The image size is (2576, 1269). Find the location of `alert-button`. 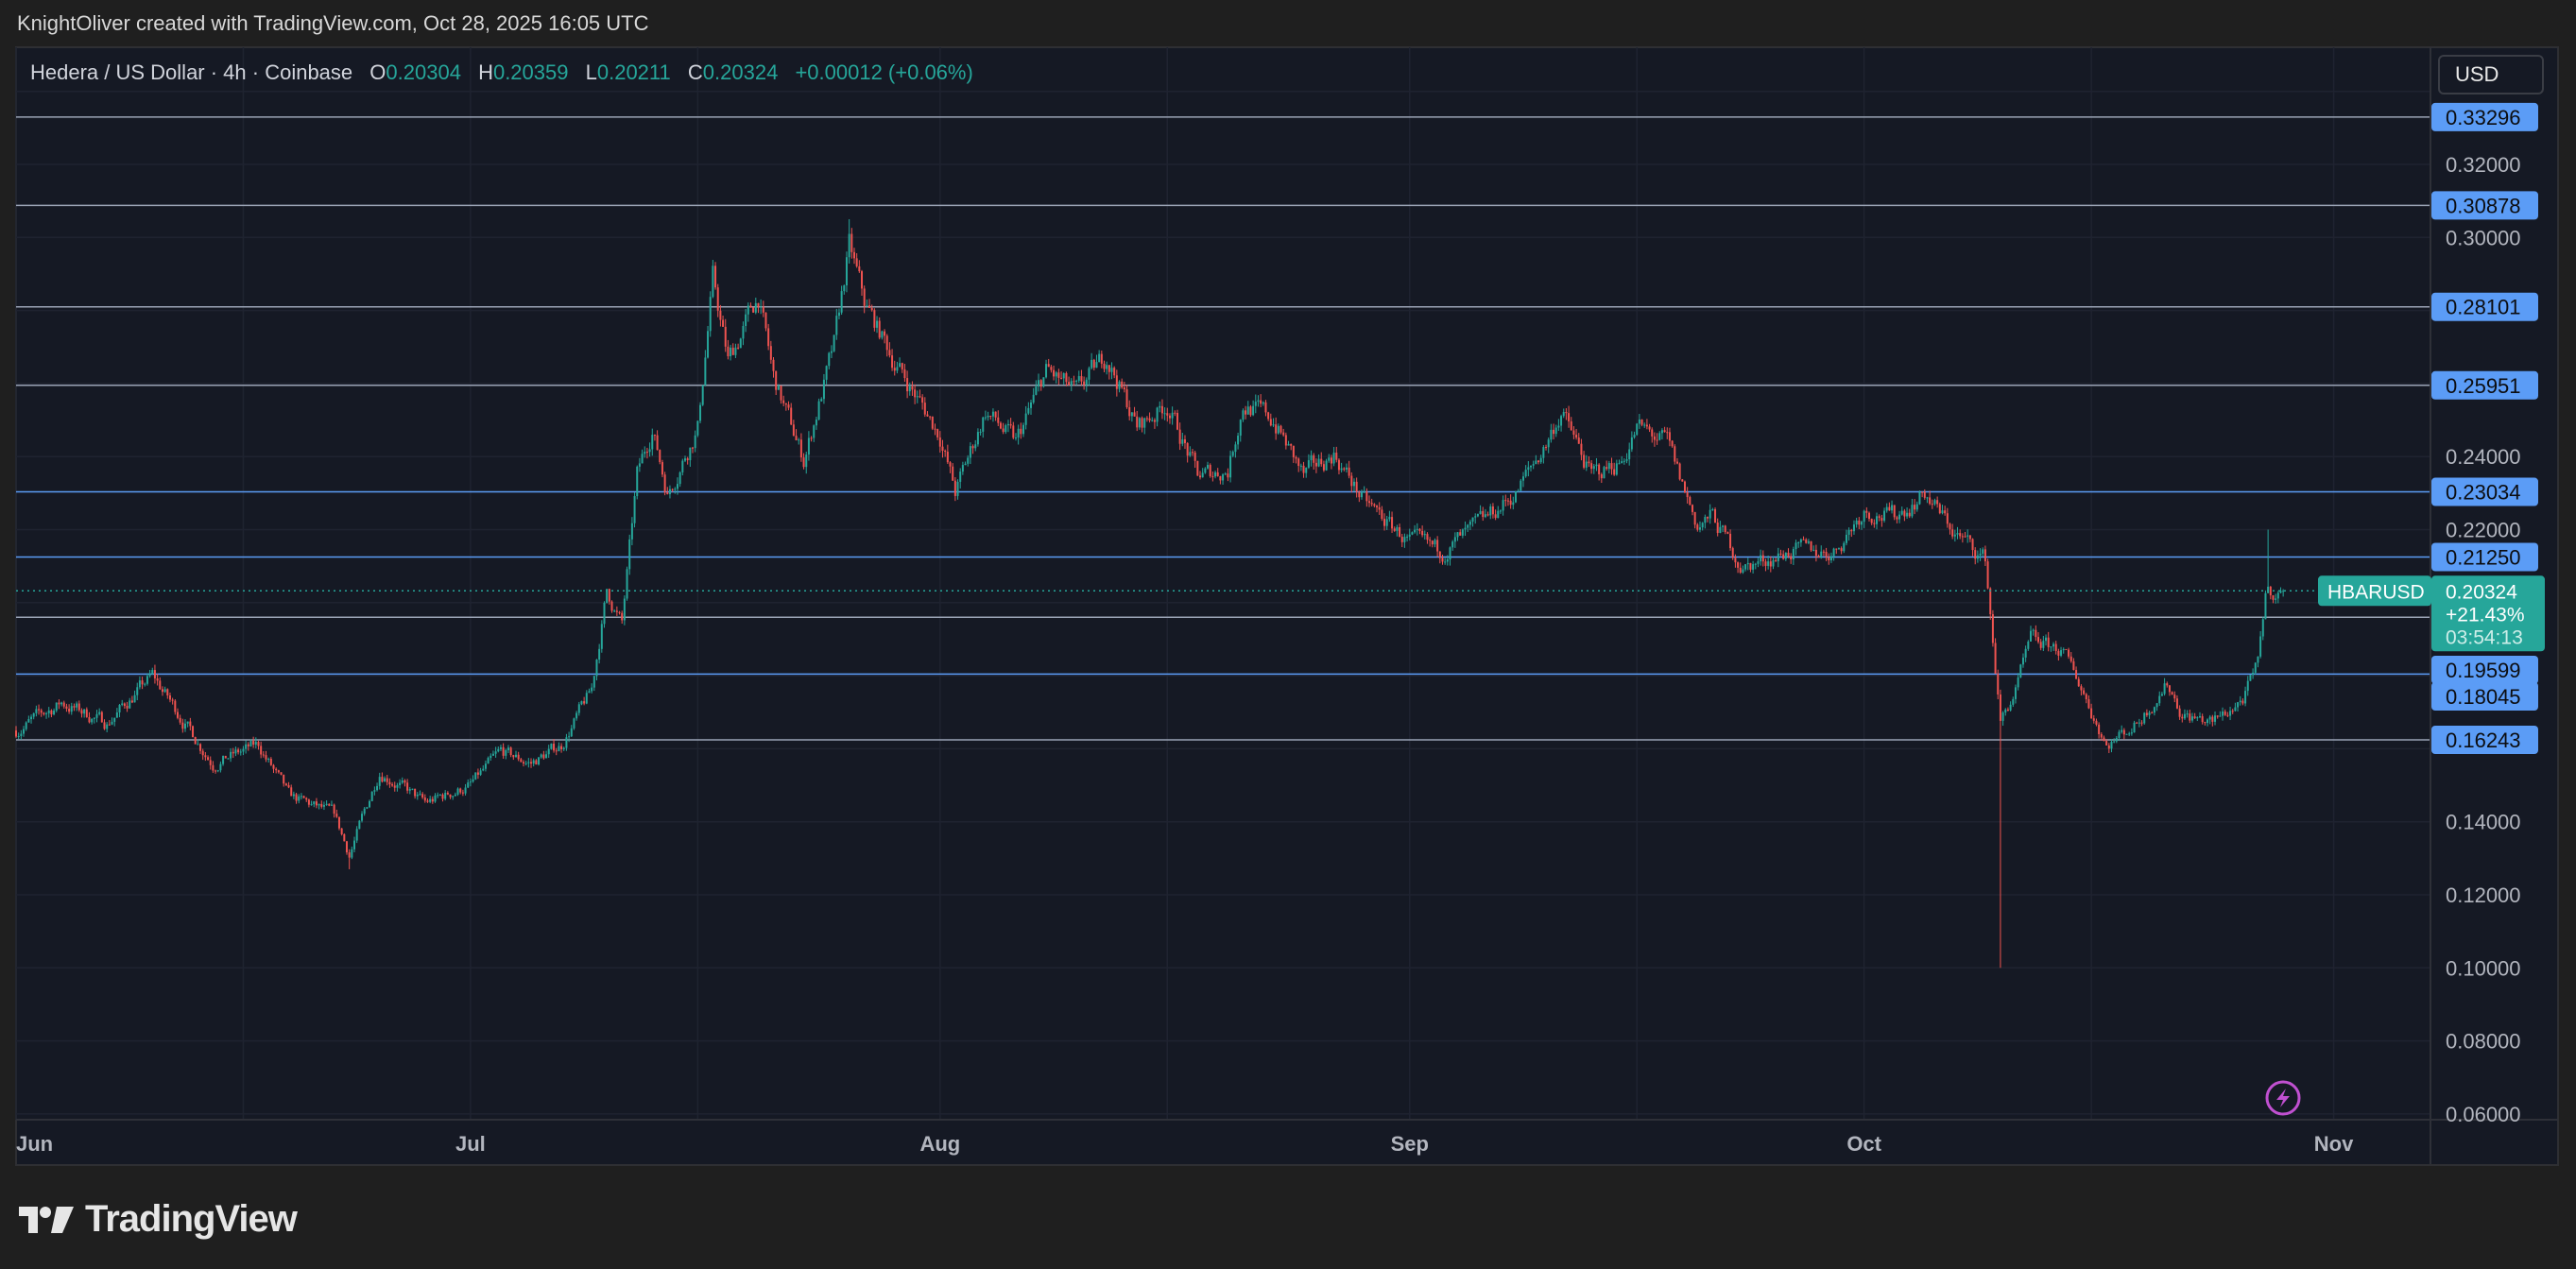

alert-button is located at coordinates (2283, 1098).